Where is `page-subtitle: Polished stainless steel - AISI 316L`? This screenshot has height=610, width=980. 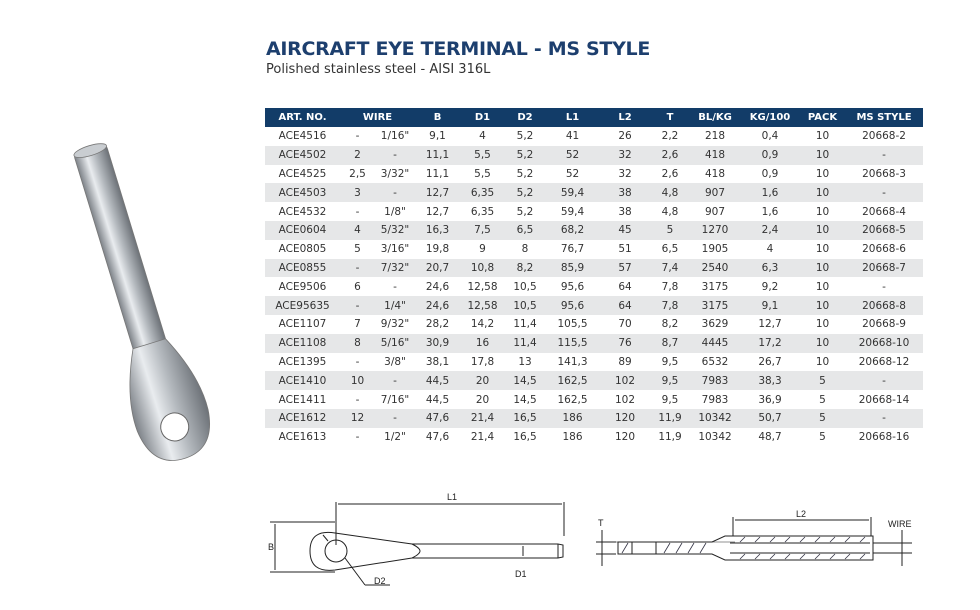
page-subtitle: Polished stainless steel - AISI 316L is located at coordinates (378, 69).